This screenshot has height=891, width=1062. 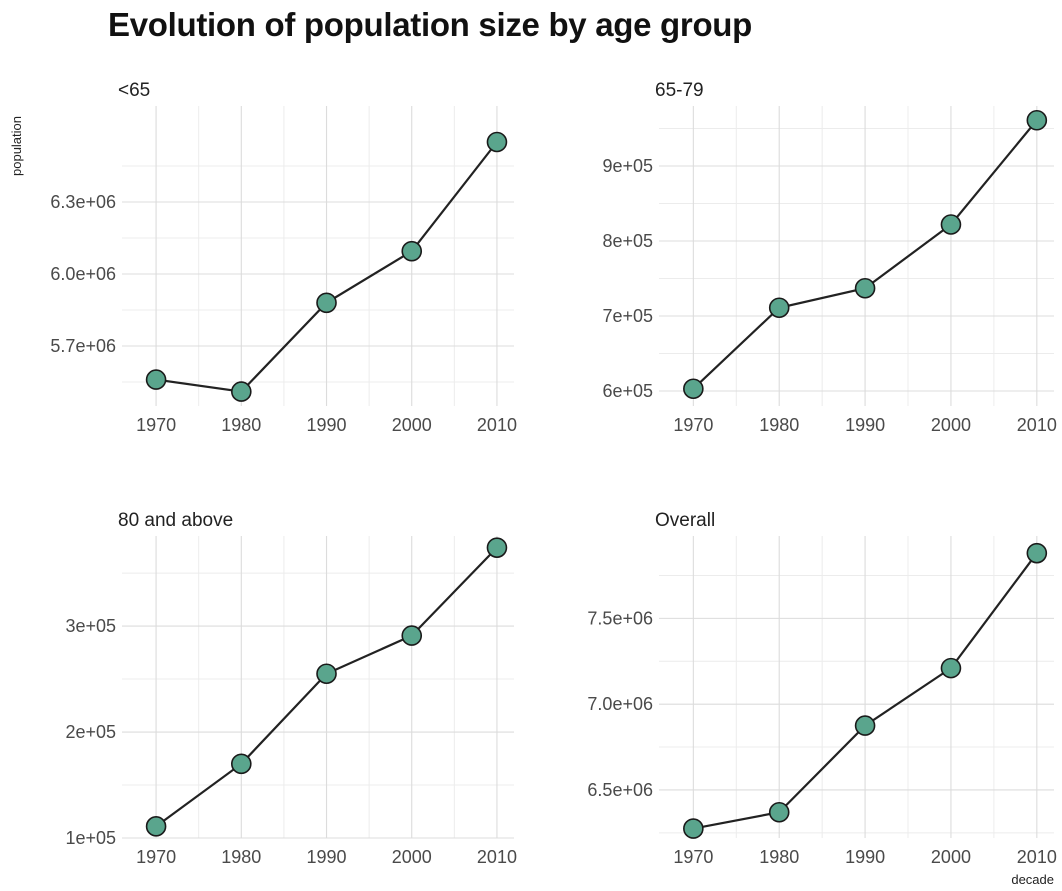 What do you see at coordinates (16, 146) in the screenshot?
I see `y-axis-title: population` at bounding box center [16, 146].